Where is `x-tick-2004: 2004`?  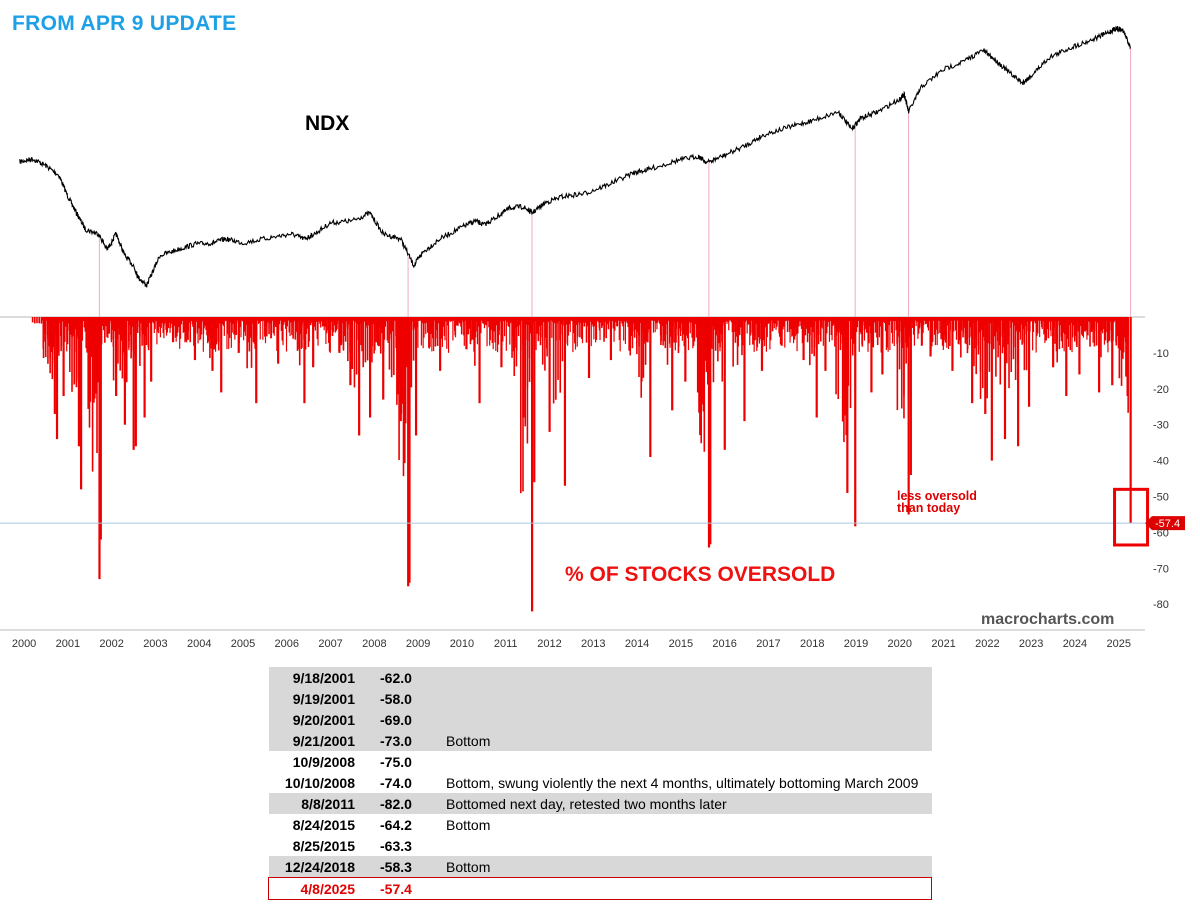 x-tick-2004: 2004 is located at coordinates (199, 644).